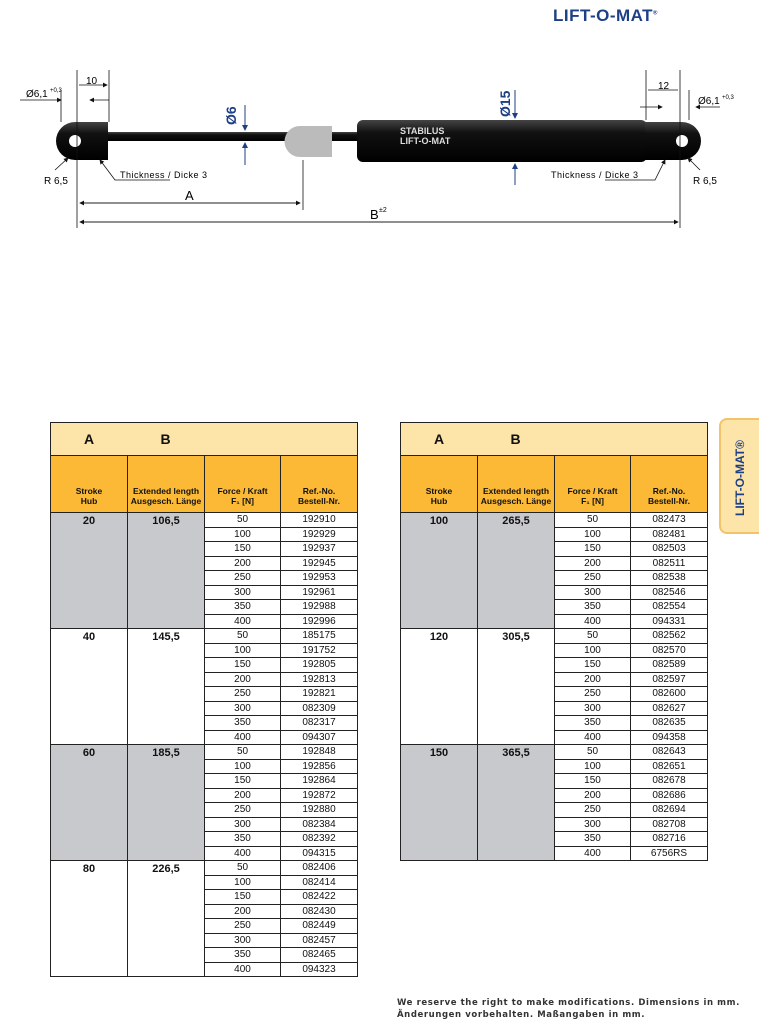 Image resolution: width=759 pixels, height=1023 pixels. What do you see at coordinates (669, 694) in the screenshot?
I see `ref-no-cell: 082600` at bounding box center [669, 694].